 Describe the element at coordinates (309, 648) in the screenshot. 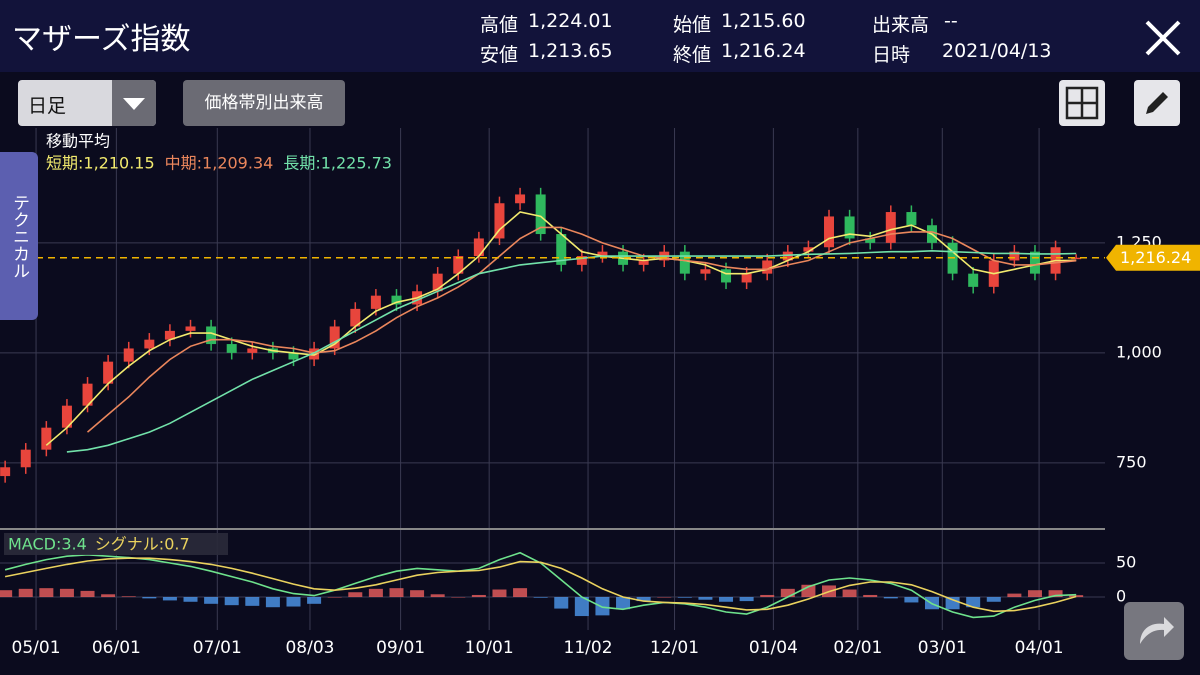

I see `x-tick-label: 08/03` at that location.